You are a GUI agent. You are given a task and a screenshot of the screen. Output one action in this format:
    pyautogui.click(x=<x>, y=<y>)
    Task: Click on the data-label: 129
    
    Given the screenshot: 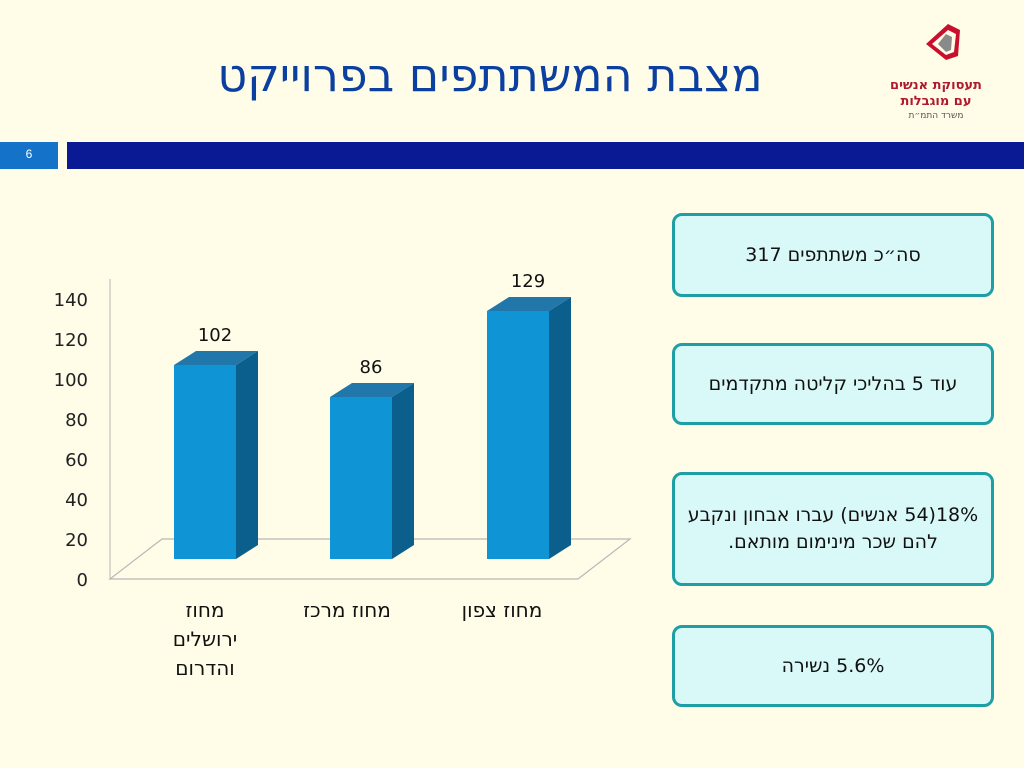 What is the action you would take?
    pyautogui.click(x=528, y=281)
    